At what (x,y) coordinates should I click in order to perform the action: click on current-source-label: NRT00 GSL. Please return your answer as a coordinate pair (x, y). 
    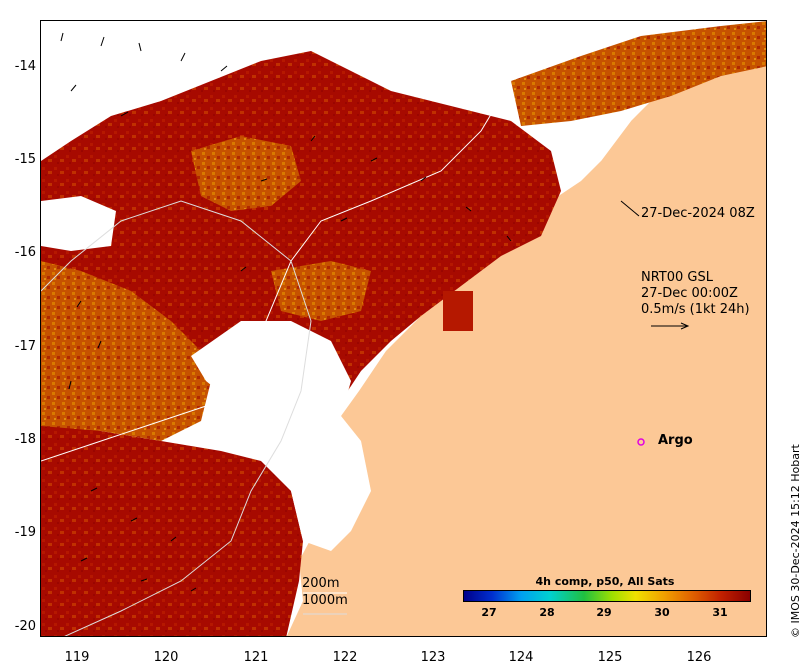
    Looking at the image, I should click on (677, 277).